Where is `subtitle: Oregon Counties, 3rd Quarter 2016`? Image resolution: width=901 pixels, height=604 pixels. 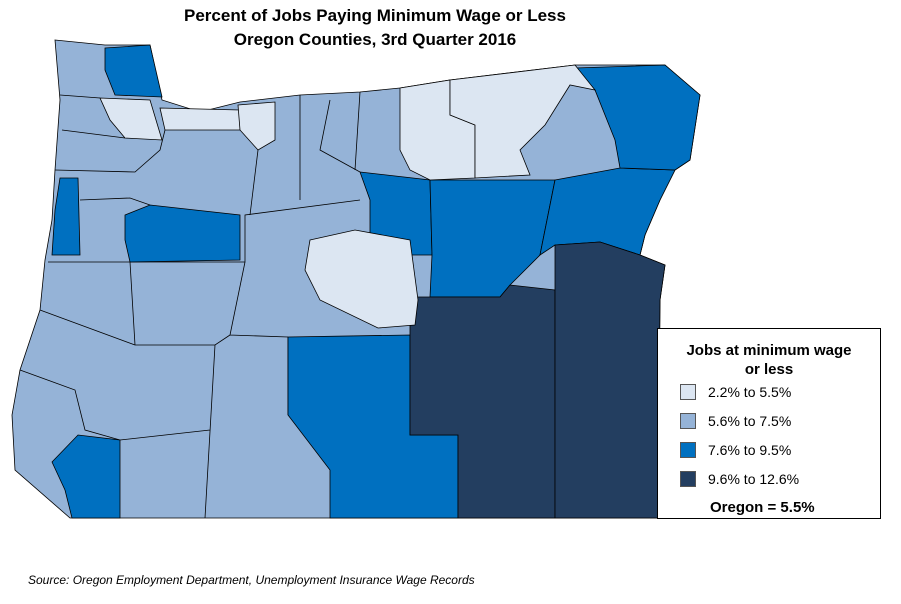
subtitle: Oregon Counties, 3rd Quarter 2016 is located at coordinates (375, 39).